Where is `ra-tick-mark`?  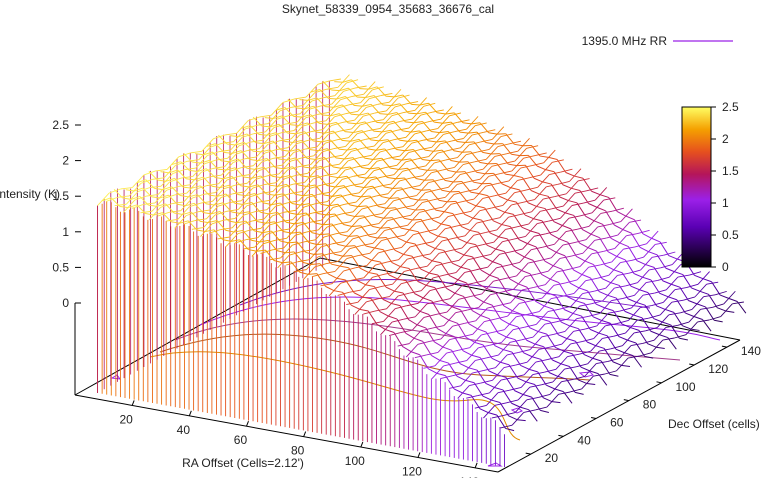 ra-tick-mark is located at coordinates (305, 434).